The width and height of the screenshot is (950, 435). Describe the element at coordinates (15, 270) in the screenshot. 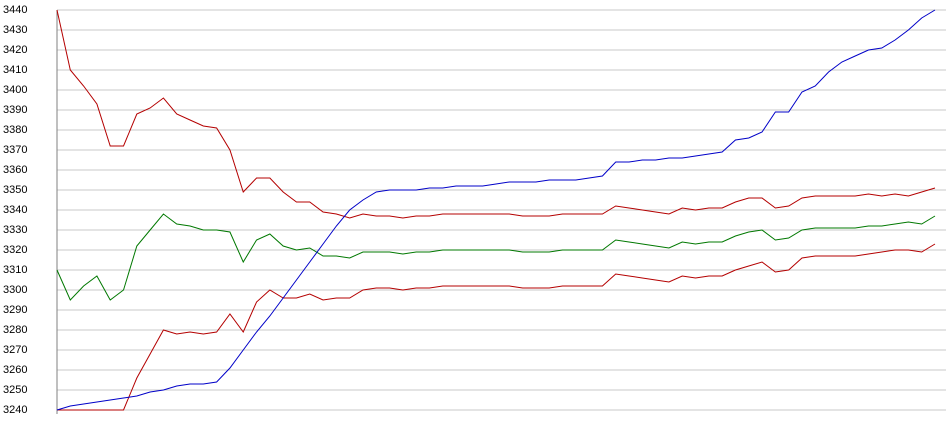

I see `y-tick-label: 3310` at that location.